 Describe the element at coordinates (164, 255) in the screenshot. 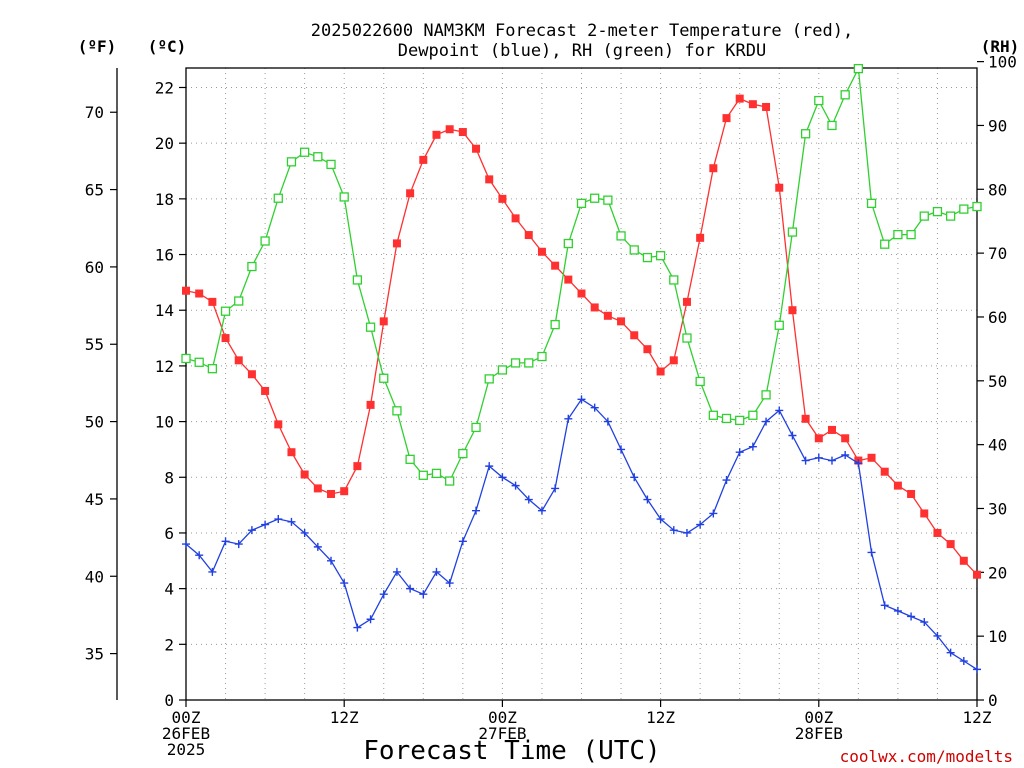

I see `celsius-tick-label: 16` at that location.